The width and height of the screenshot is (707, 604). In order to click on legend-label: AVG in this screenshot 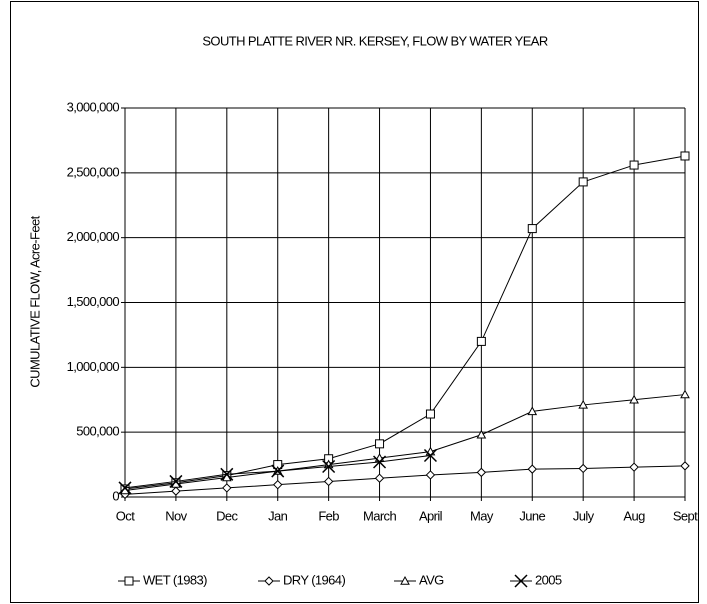, I will do `click(431, 579)`.